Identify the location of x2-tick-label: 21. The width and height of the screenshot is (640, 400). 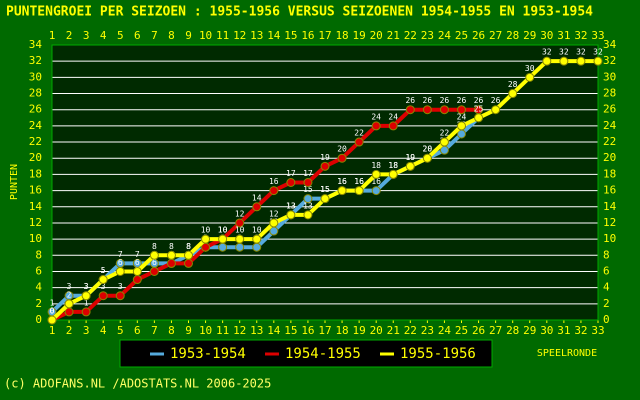
(393, 35).